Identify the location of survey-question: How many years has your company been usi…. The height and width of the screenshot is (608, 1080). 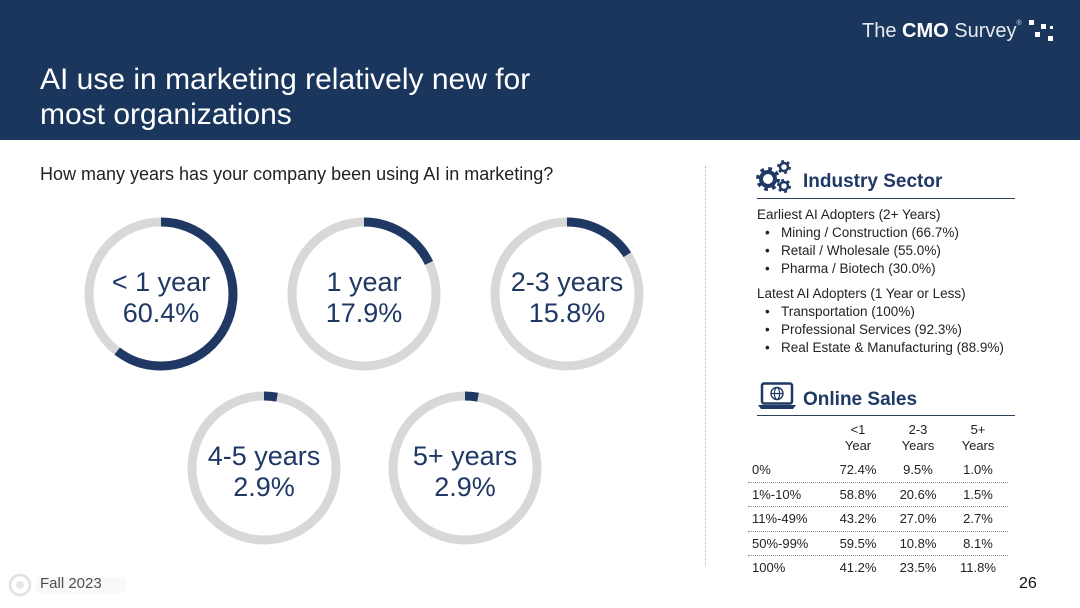
(297, 174).